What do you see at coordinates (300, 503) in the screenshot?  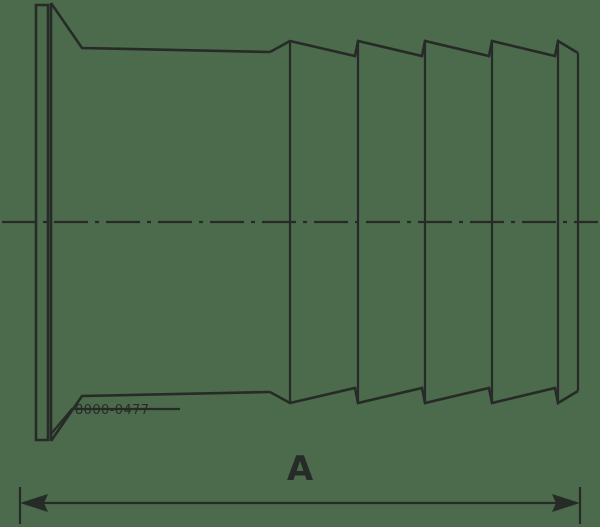 I see `dimension-line-a` at bounding box center [300, 503].